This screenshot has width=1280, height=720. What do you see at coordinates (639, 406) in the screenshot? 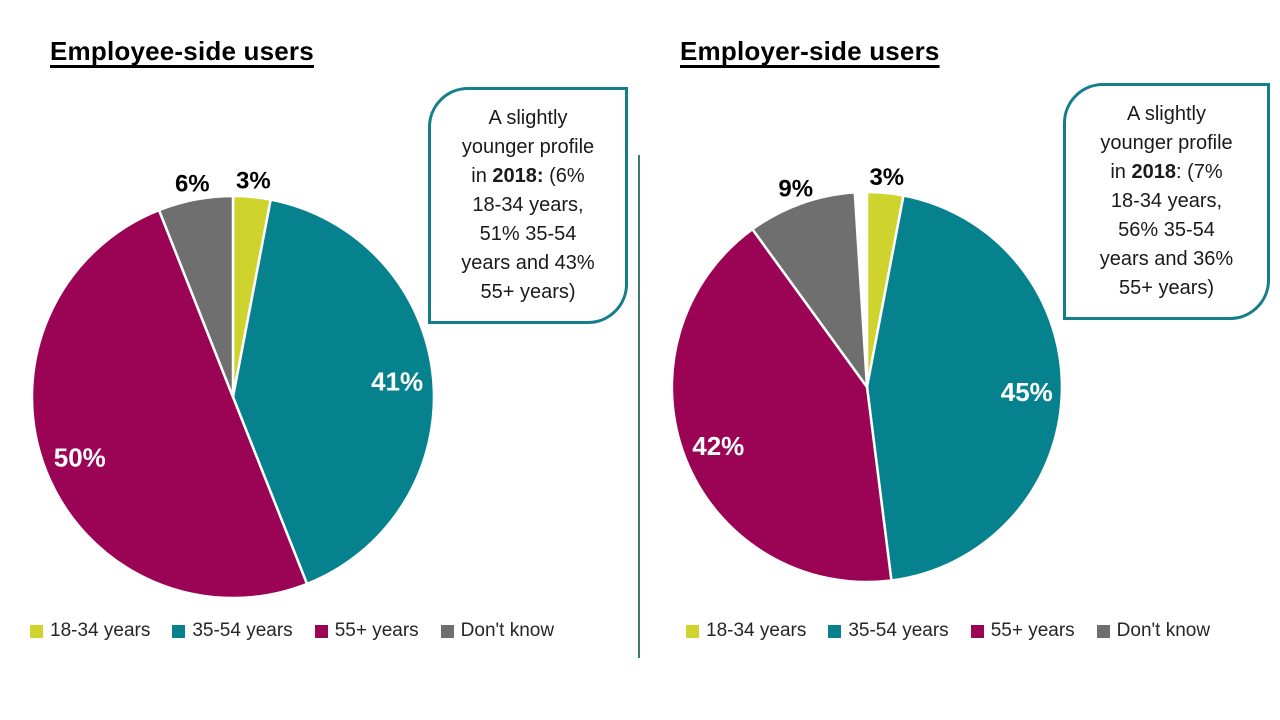
I see `divider-line` at bounding box center [639, 406].